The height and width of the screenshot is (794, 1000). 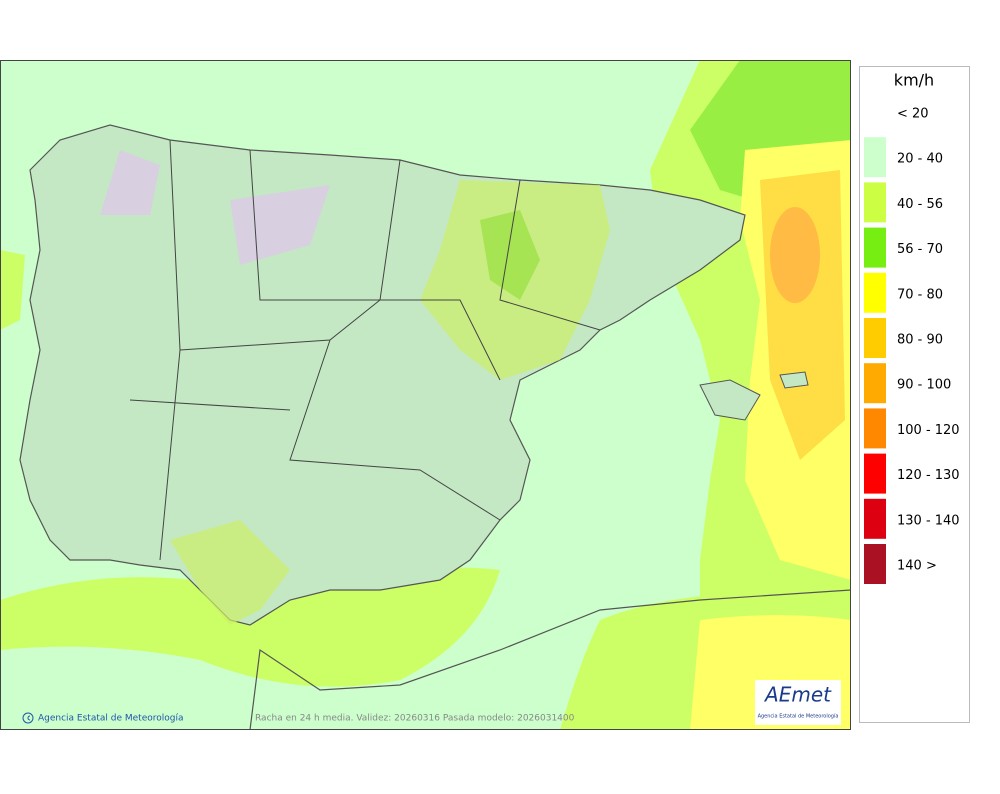 I want to click on legend-label: 90 - 100, so click(x=924, y=385).